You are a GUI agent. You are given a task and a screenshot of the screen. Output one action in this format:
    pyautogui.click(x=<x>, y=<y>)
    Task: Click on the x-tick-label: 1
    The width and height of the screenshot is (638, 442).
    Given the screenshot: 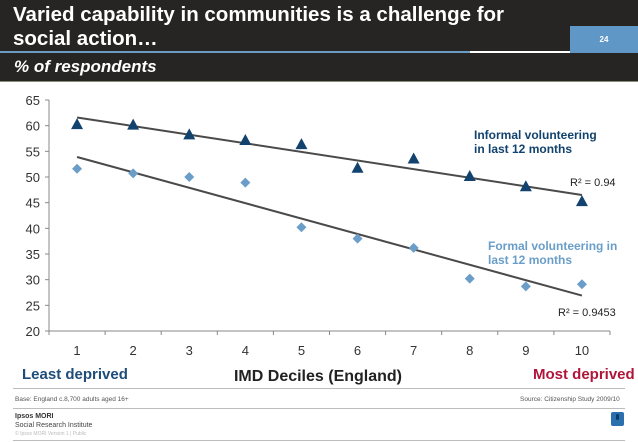 What is the action you would take?
    pyautogui.click(x=76, y=350)
    